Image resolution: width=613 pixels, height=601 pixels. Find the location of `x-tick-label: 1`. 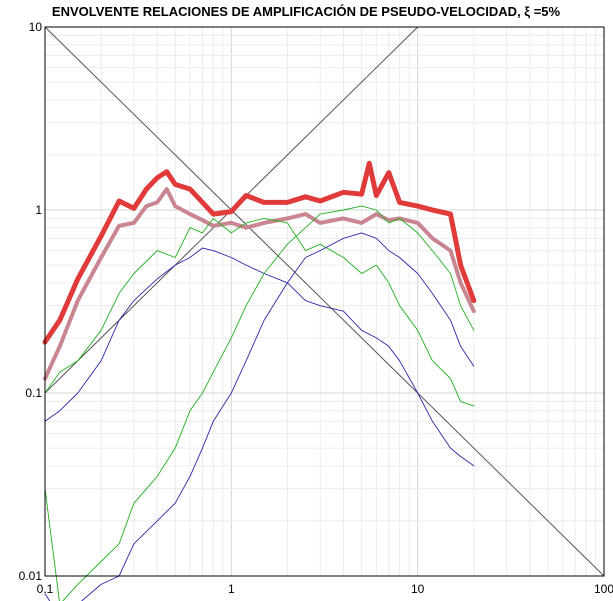

x-tick-label: 1 is located at coordinates (231, 589).